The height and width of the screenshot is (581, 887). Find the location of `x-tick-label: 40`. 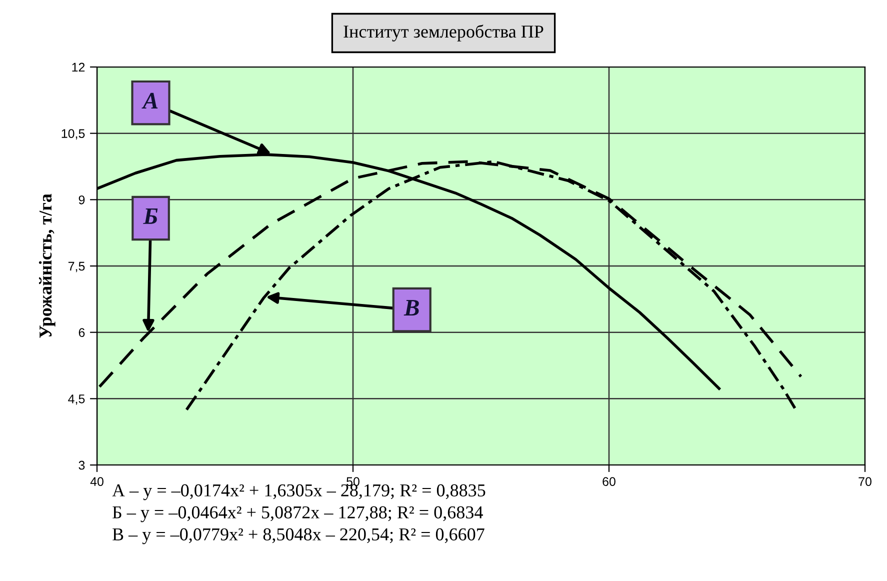

x-tick-label: 40 is located at coordinates (97, 481).